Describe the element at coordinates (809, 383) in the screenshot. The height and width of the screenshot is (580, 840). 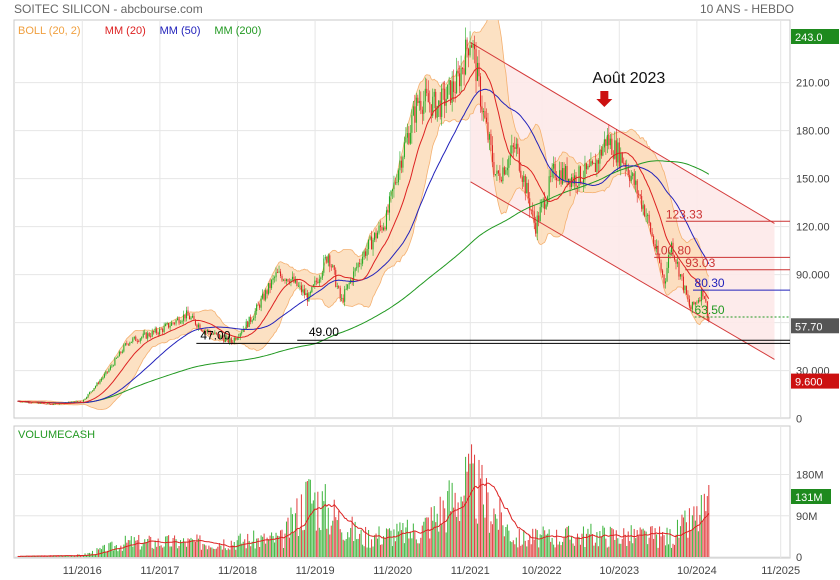
I see `low-price-badge: 9.600` at that location.